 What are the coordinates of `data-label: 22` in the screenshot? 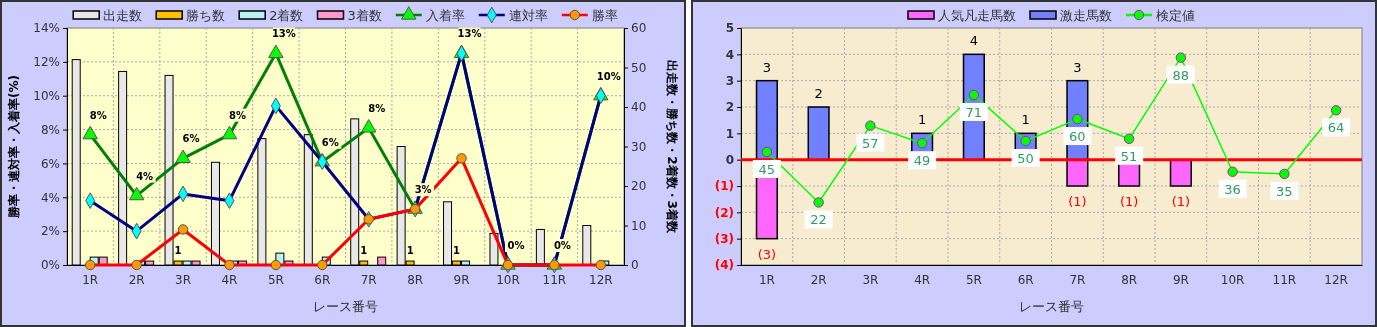 It's located at (818, 220).